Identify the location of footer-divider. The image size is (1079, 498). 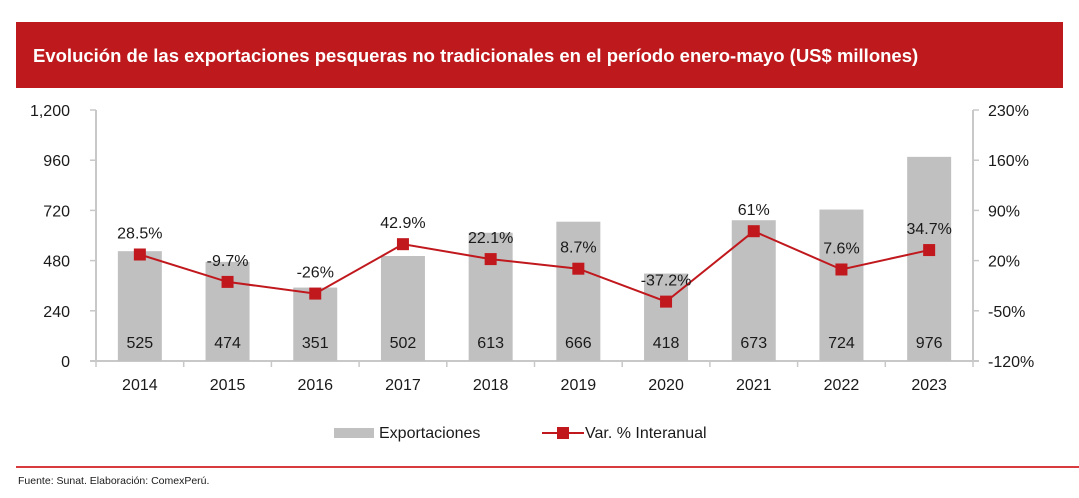
(547, 467).